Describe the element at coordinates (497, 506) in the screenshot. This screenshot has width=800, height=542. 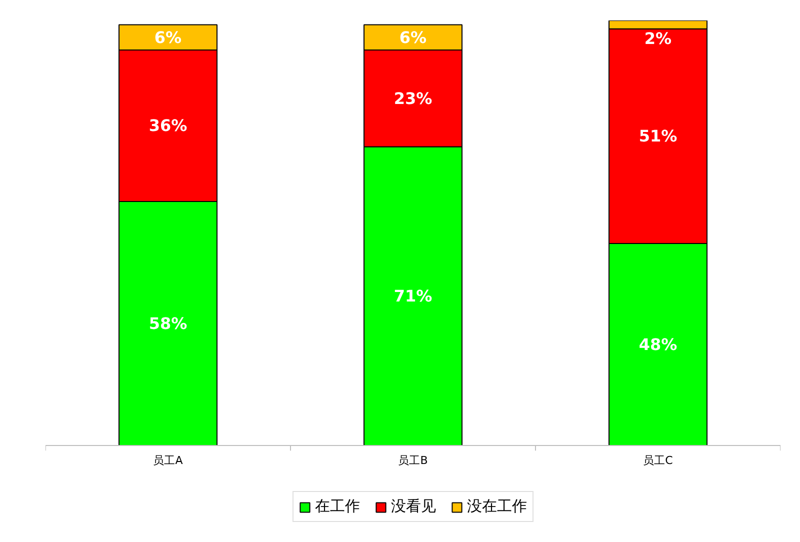
I see `legend-label: 没在工作` at that location.